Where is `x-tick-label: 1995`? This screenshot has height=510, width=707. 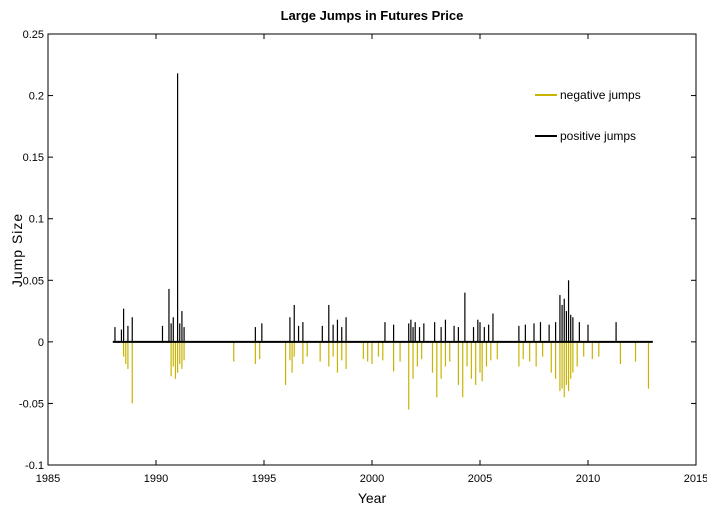 x-tick-label: 1995 is located at coordinates (264, 479).